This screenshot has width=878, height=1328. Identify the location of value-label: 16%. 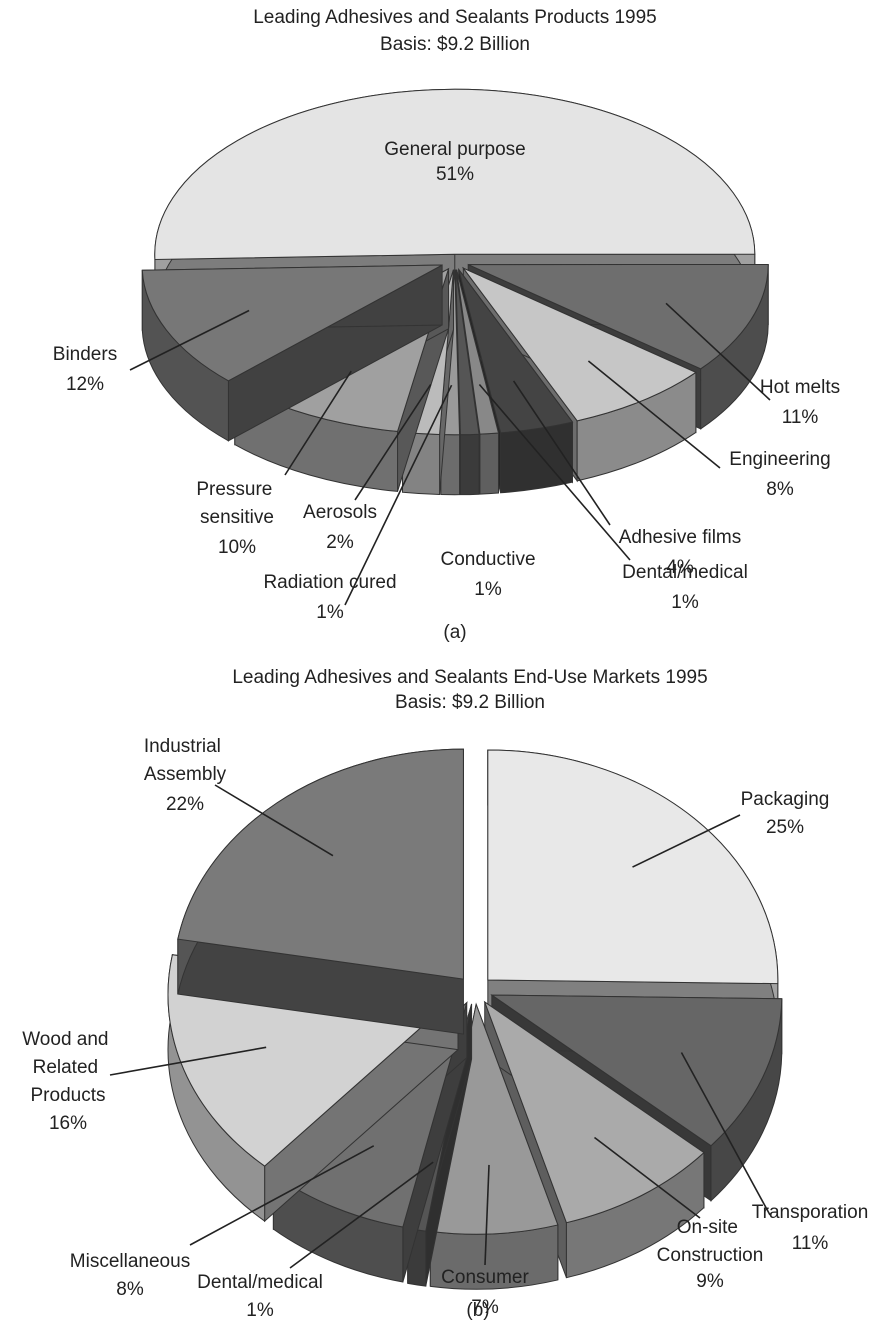
(68, 1123).